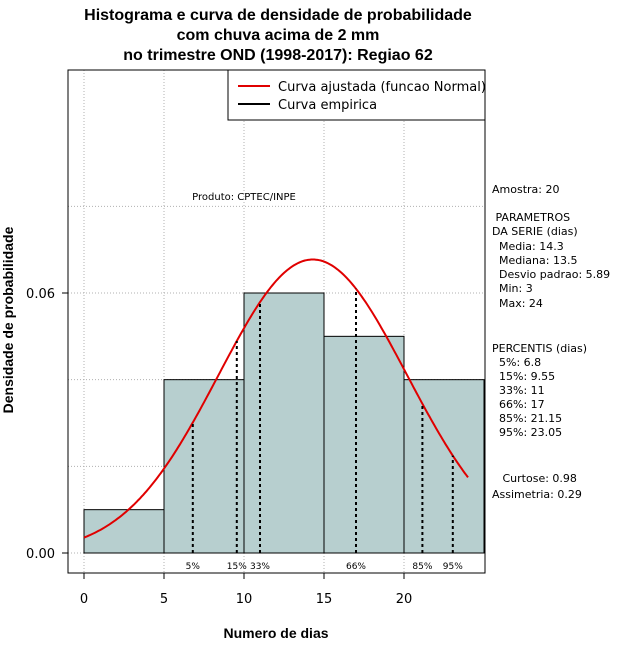 This screenshot has height=660, width=640. What do you see at coordinates (244, 197) in the screenshot?
I see `watermark-text: Produto: CPTEC/INPE` at bounding box center [244, 197].